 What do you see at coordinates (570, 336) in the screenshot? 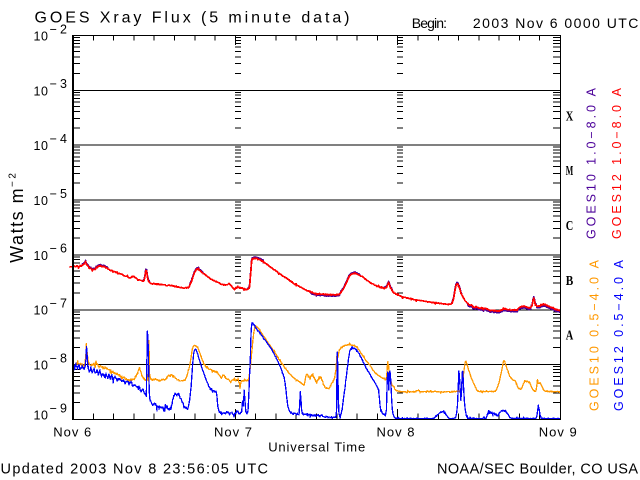
I see `svg-text: A` at bounding box center [570, 336].